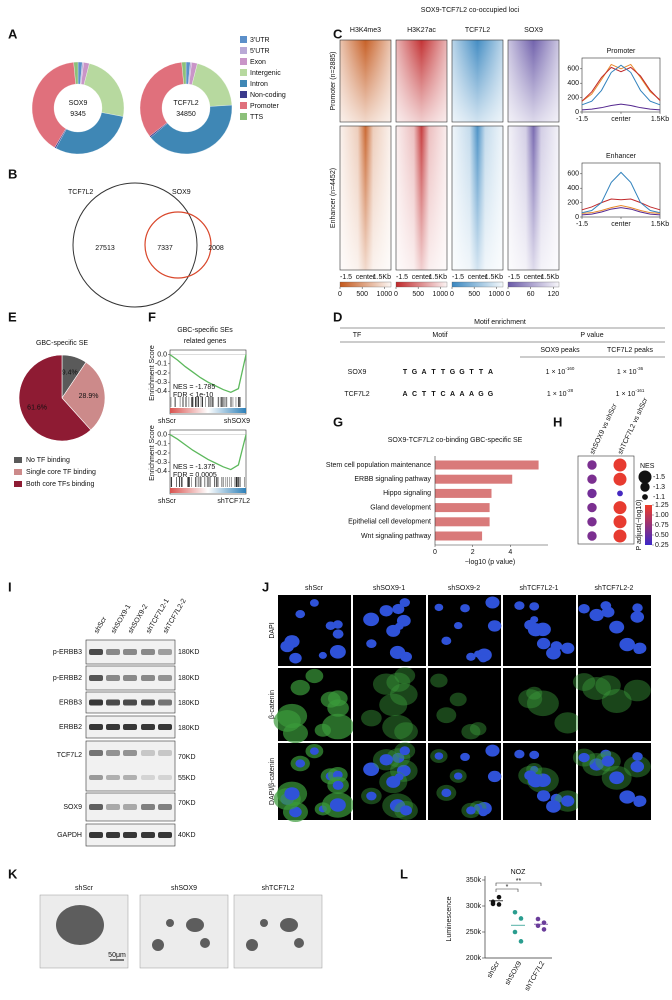  I want to click on size-key-label: -1.5, so click(659, 477).